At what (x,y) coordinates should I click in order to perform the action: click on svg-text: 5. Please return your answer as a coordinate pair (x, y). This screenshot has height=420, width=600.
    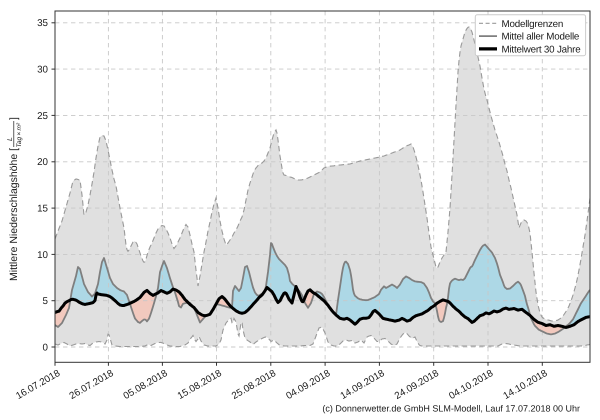
    Looking at the image, I should click on (46, 301).